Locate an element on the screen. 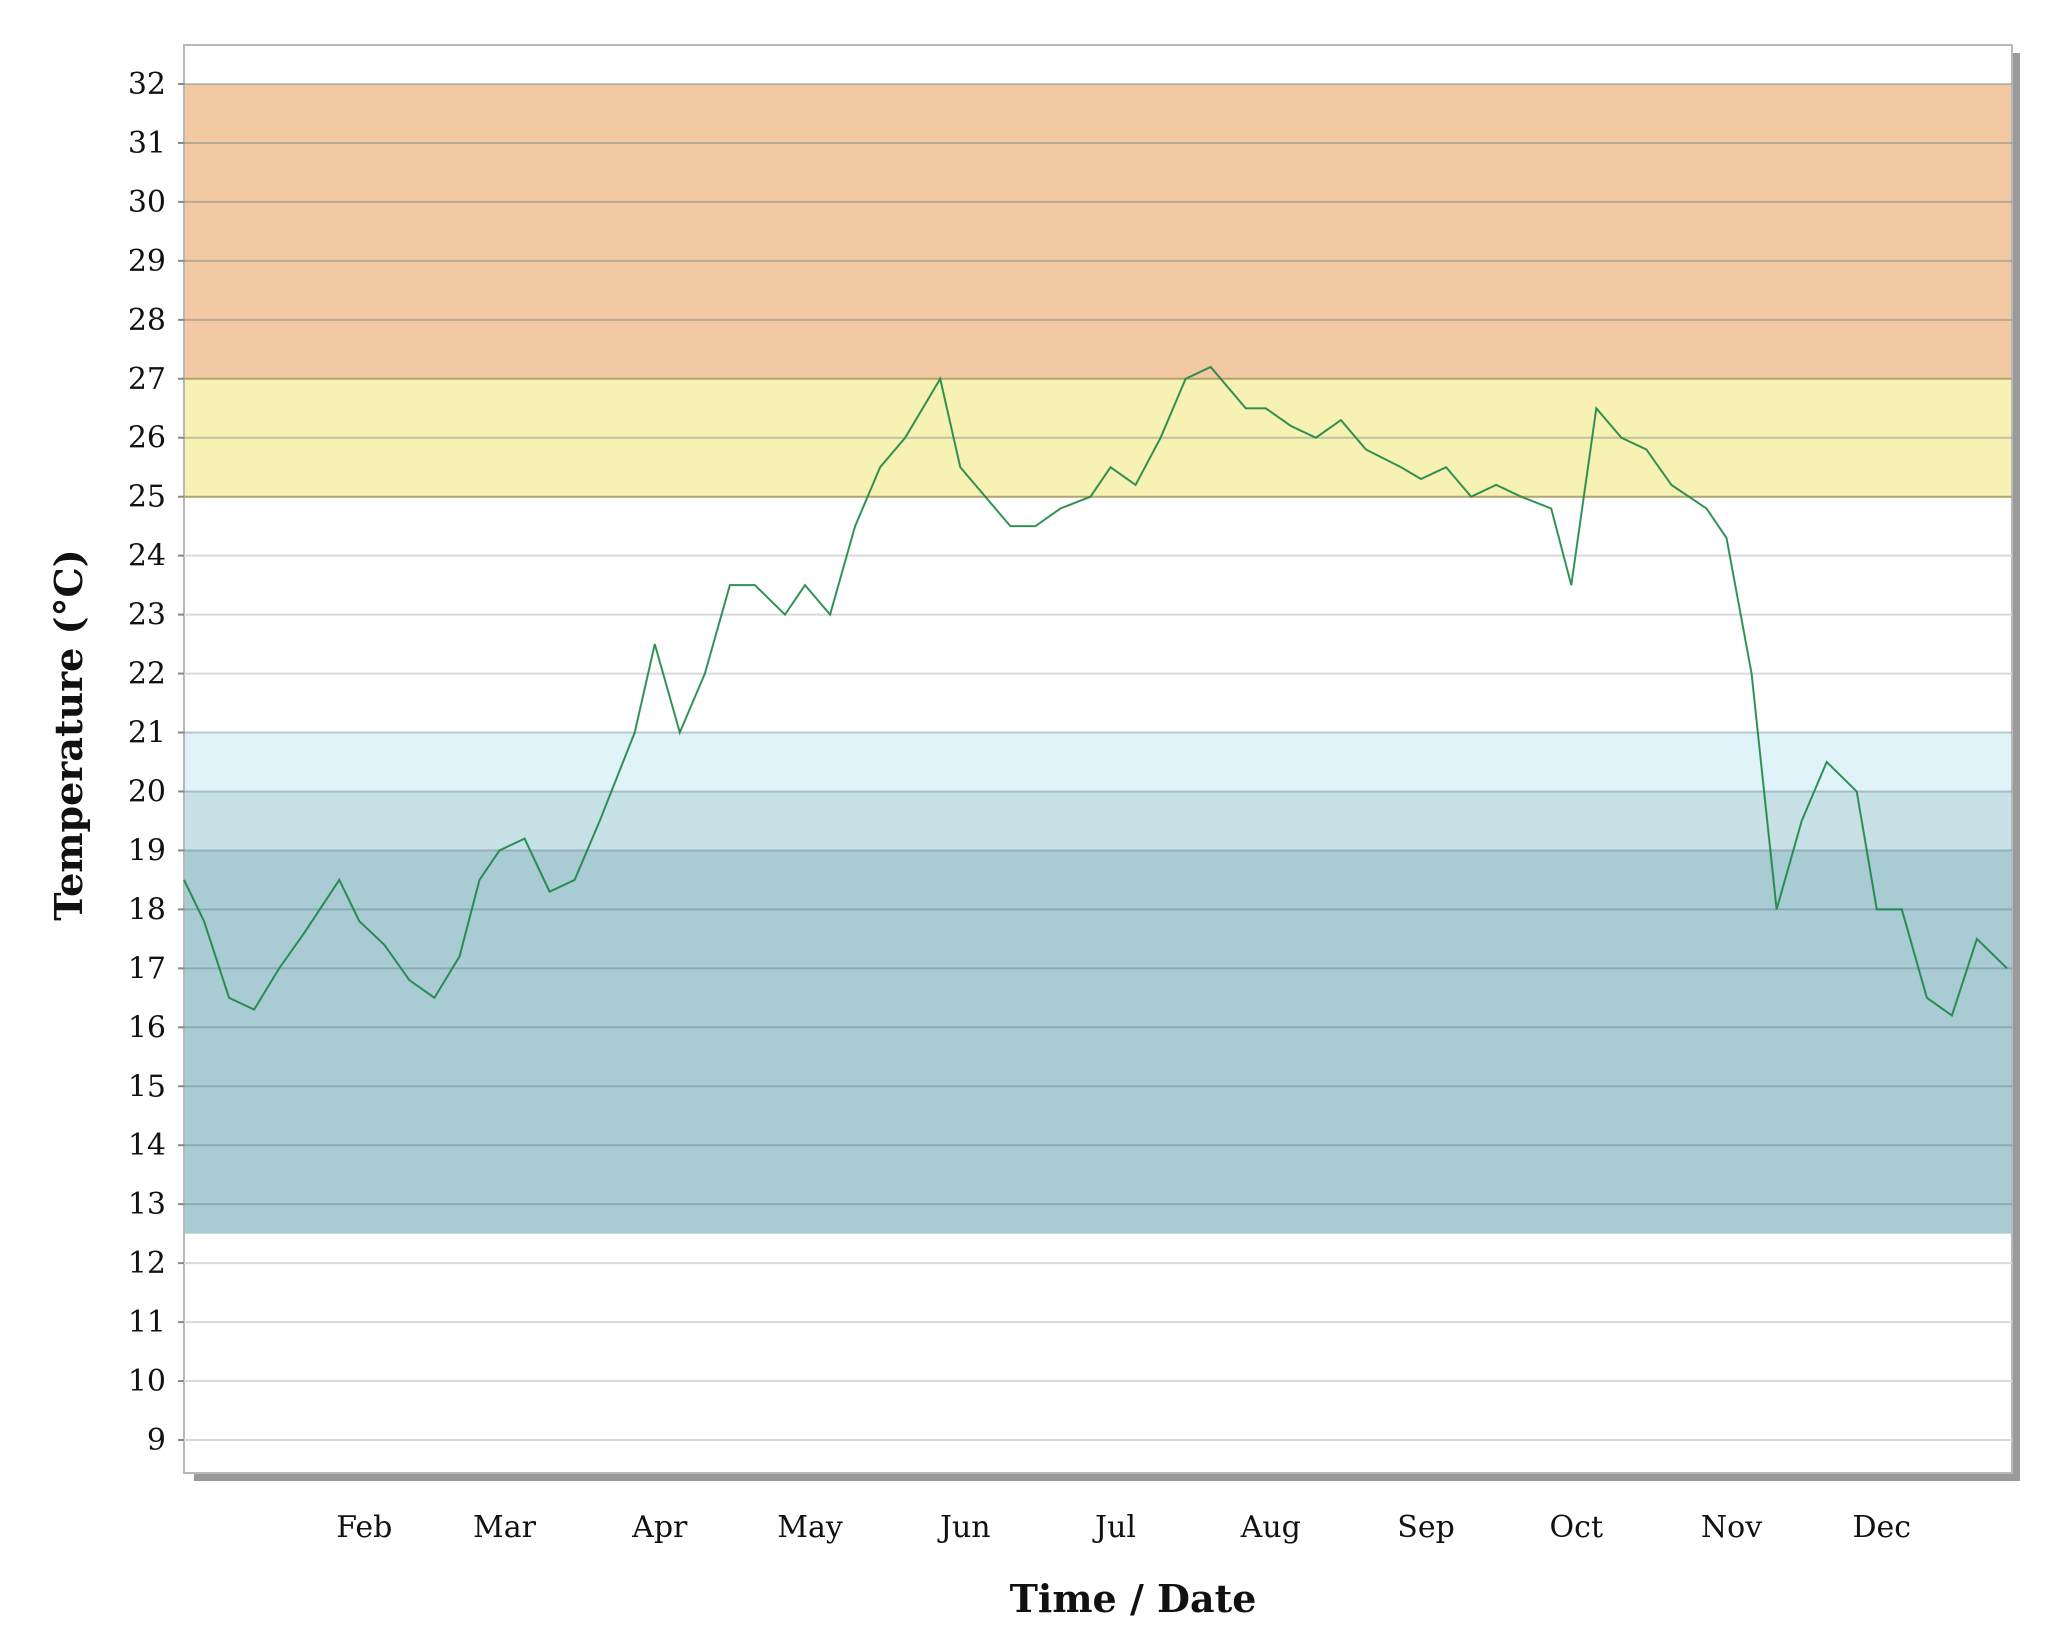 This screenshot has height=1651, width=2048. y-axis-title: Temperature (°C) is located at coordinates (68, 735).